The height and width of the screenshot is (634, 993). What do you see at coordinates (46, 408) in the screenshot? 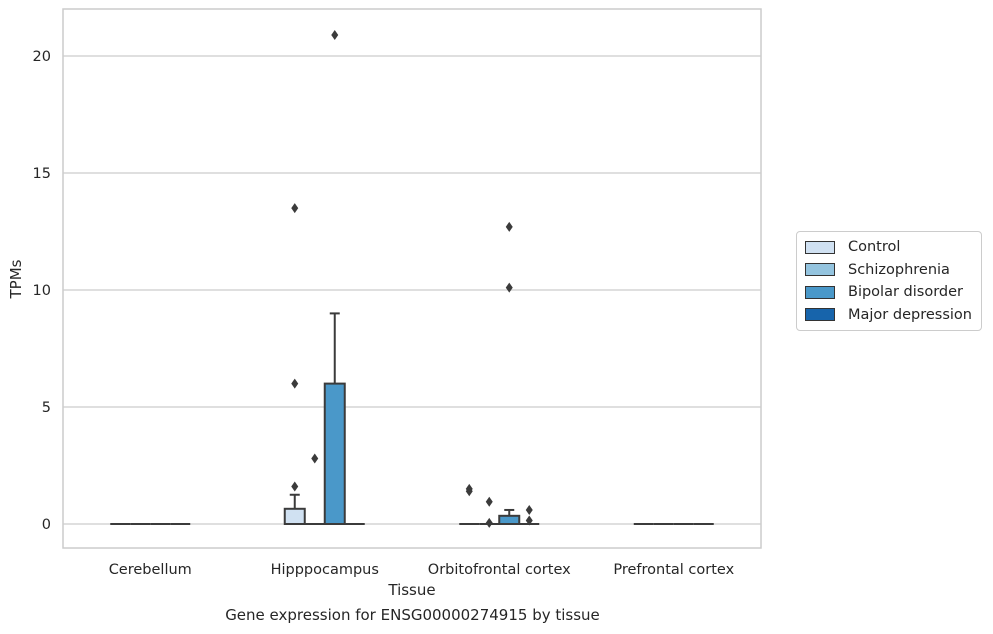
I see `y-tick-label: 5` at bounding box center [46, 408].